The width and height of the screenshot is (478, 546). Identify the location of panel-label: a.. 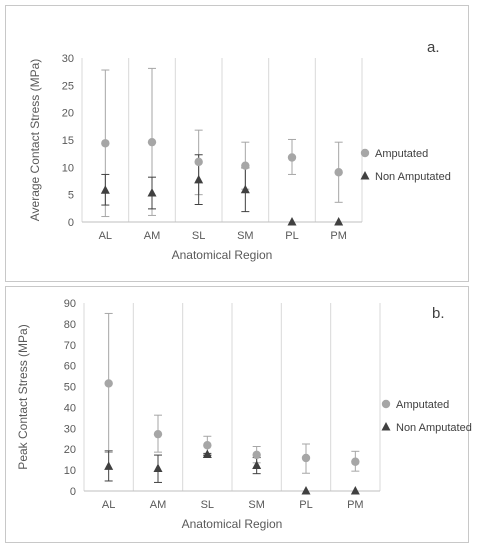
(433, 47).